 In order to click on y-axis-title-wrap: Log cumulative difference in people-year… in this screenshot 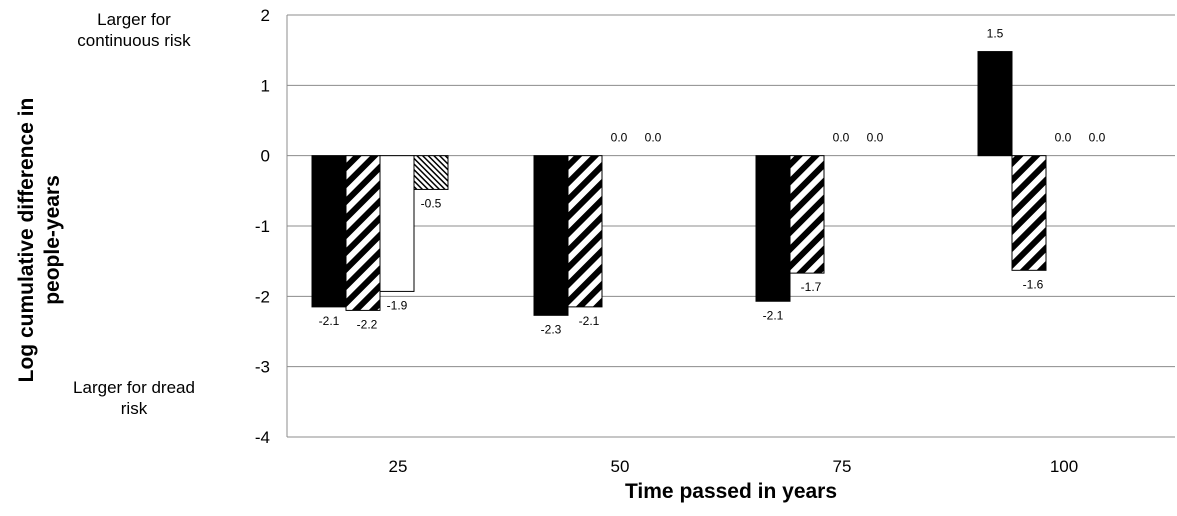, I will do `click(40, 240)`.